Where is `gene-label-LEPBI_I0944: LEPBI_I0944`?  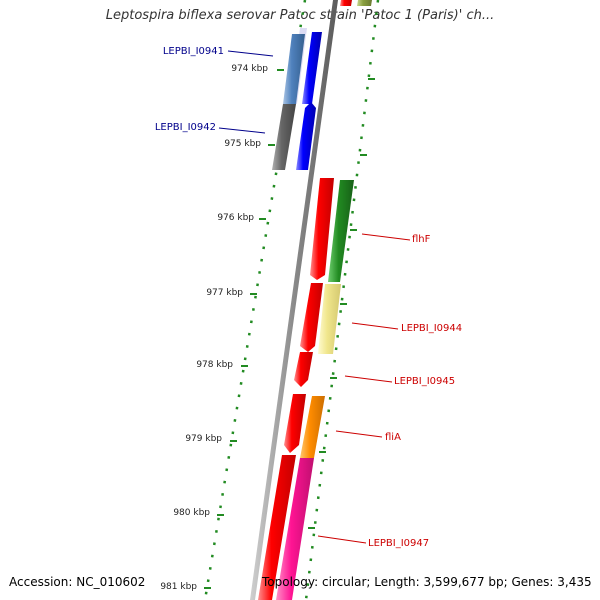 gene-label-LEPBI_I0944: LEPBI_I0944 is located at coordinates (431, 328).